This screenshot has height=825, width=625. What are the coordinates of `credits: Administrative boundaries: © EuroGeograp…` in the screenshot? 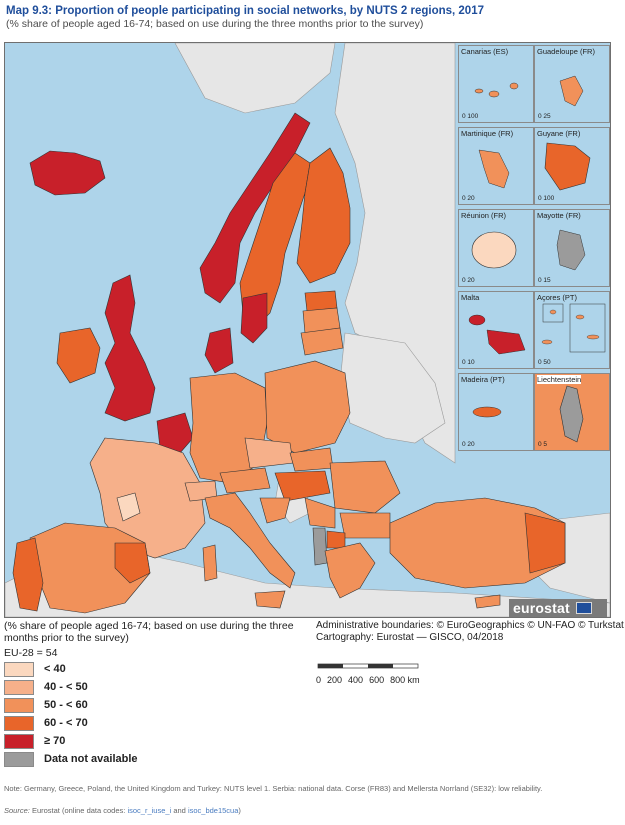 It's located at (470, 632).